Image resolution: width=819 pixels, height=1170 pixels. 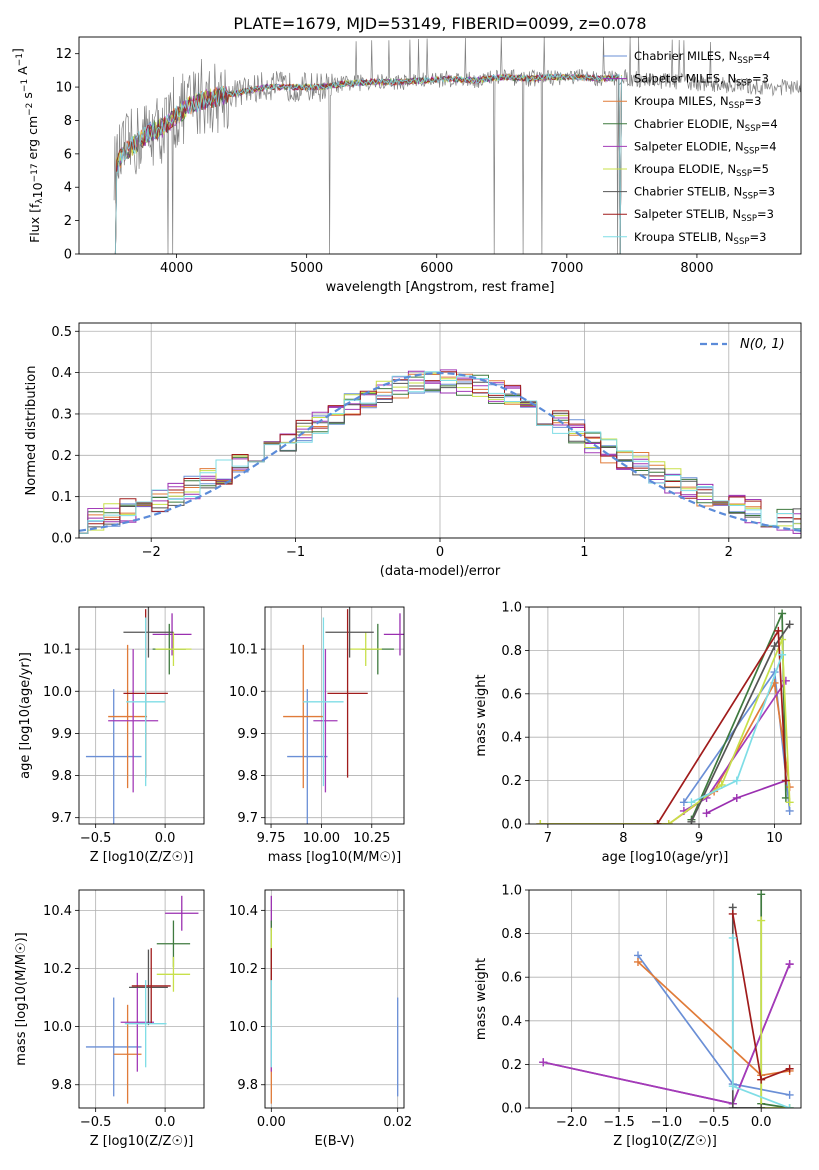 I want to click on tick-label-x: −2, so click(x=151, y=552).